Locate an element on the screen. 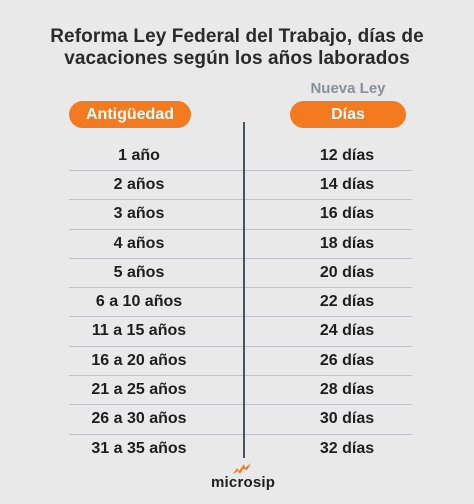 The image size is (474, 504). nueva-ley-label: Nueva Ley is located at coordinates (348, 88).